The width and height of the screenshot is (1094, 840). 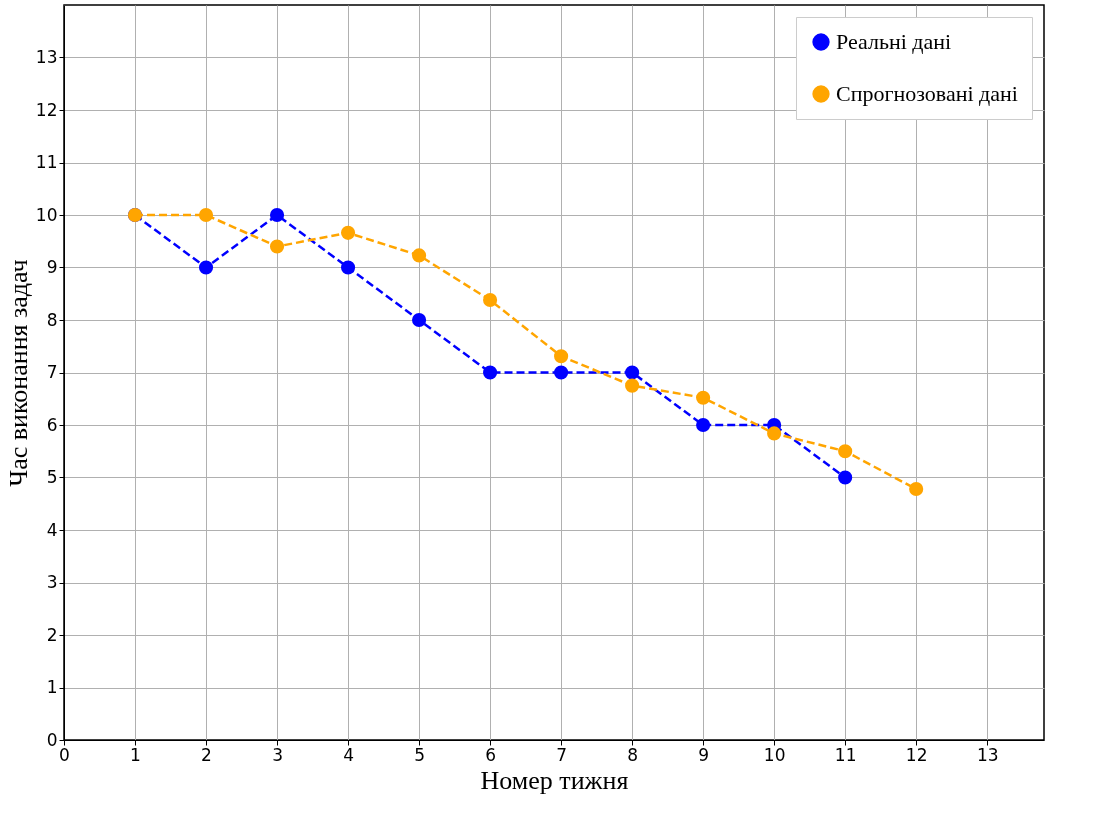 I want to click on y-tick-label: 6, so click(x=52, y=424).